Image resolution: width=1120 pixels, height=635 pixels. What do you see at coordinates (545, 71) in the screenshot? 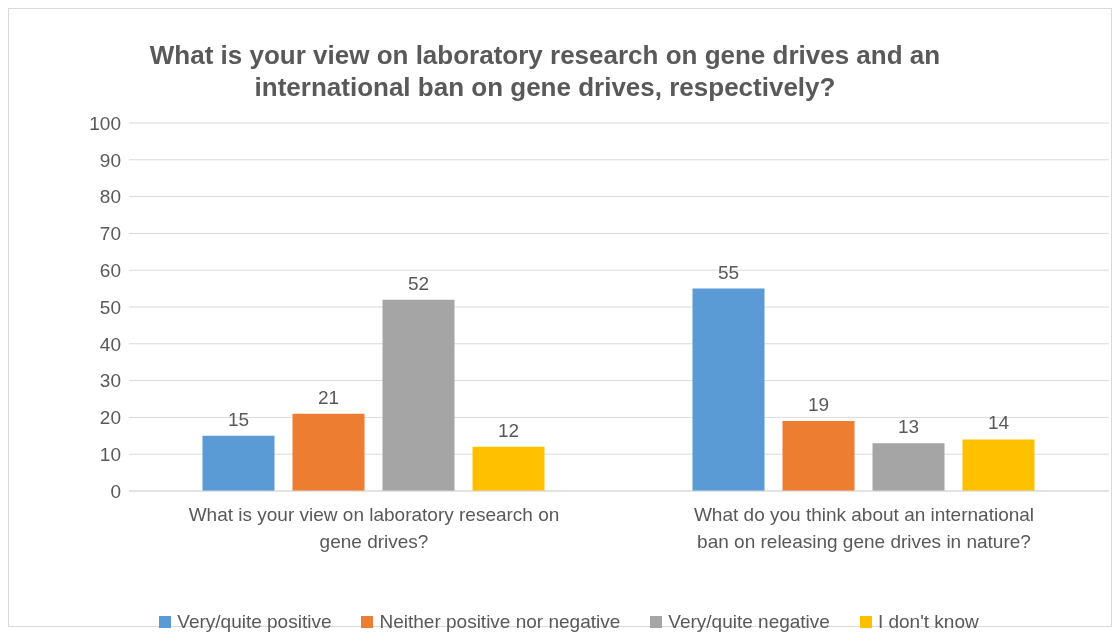
I see `chart-title: What is your view on laboratory research on gene drives and an international ban on gene drives, respectively?` at bounding box center [545, 71].